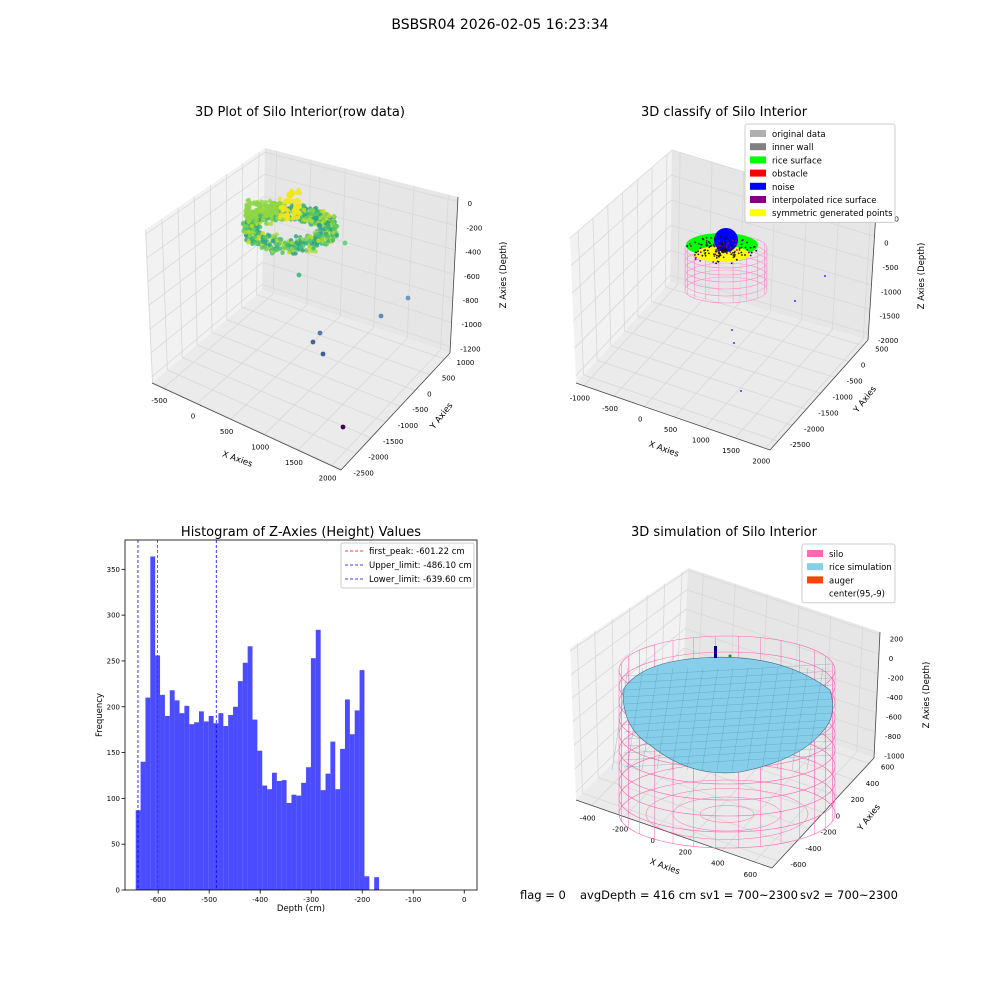  Describe the element at coordinates (797, 161) in the screenshot. I see `legend-label: rice surface` at that location.